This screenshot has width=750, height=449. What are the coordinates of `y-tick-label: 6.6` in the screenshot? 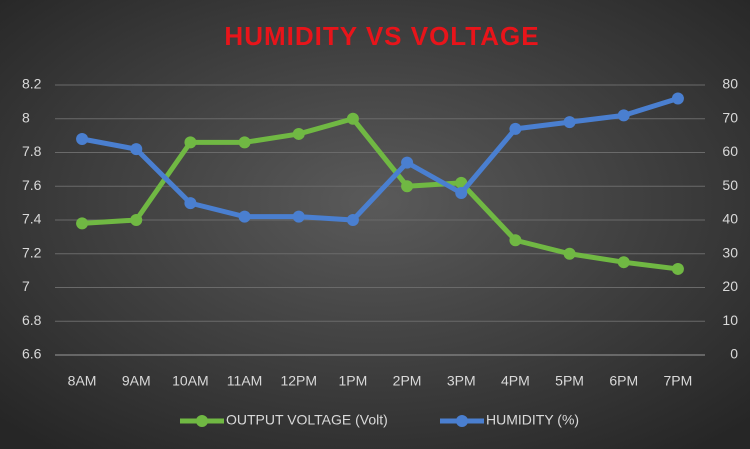 It's located at (32, 354).